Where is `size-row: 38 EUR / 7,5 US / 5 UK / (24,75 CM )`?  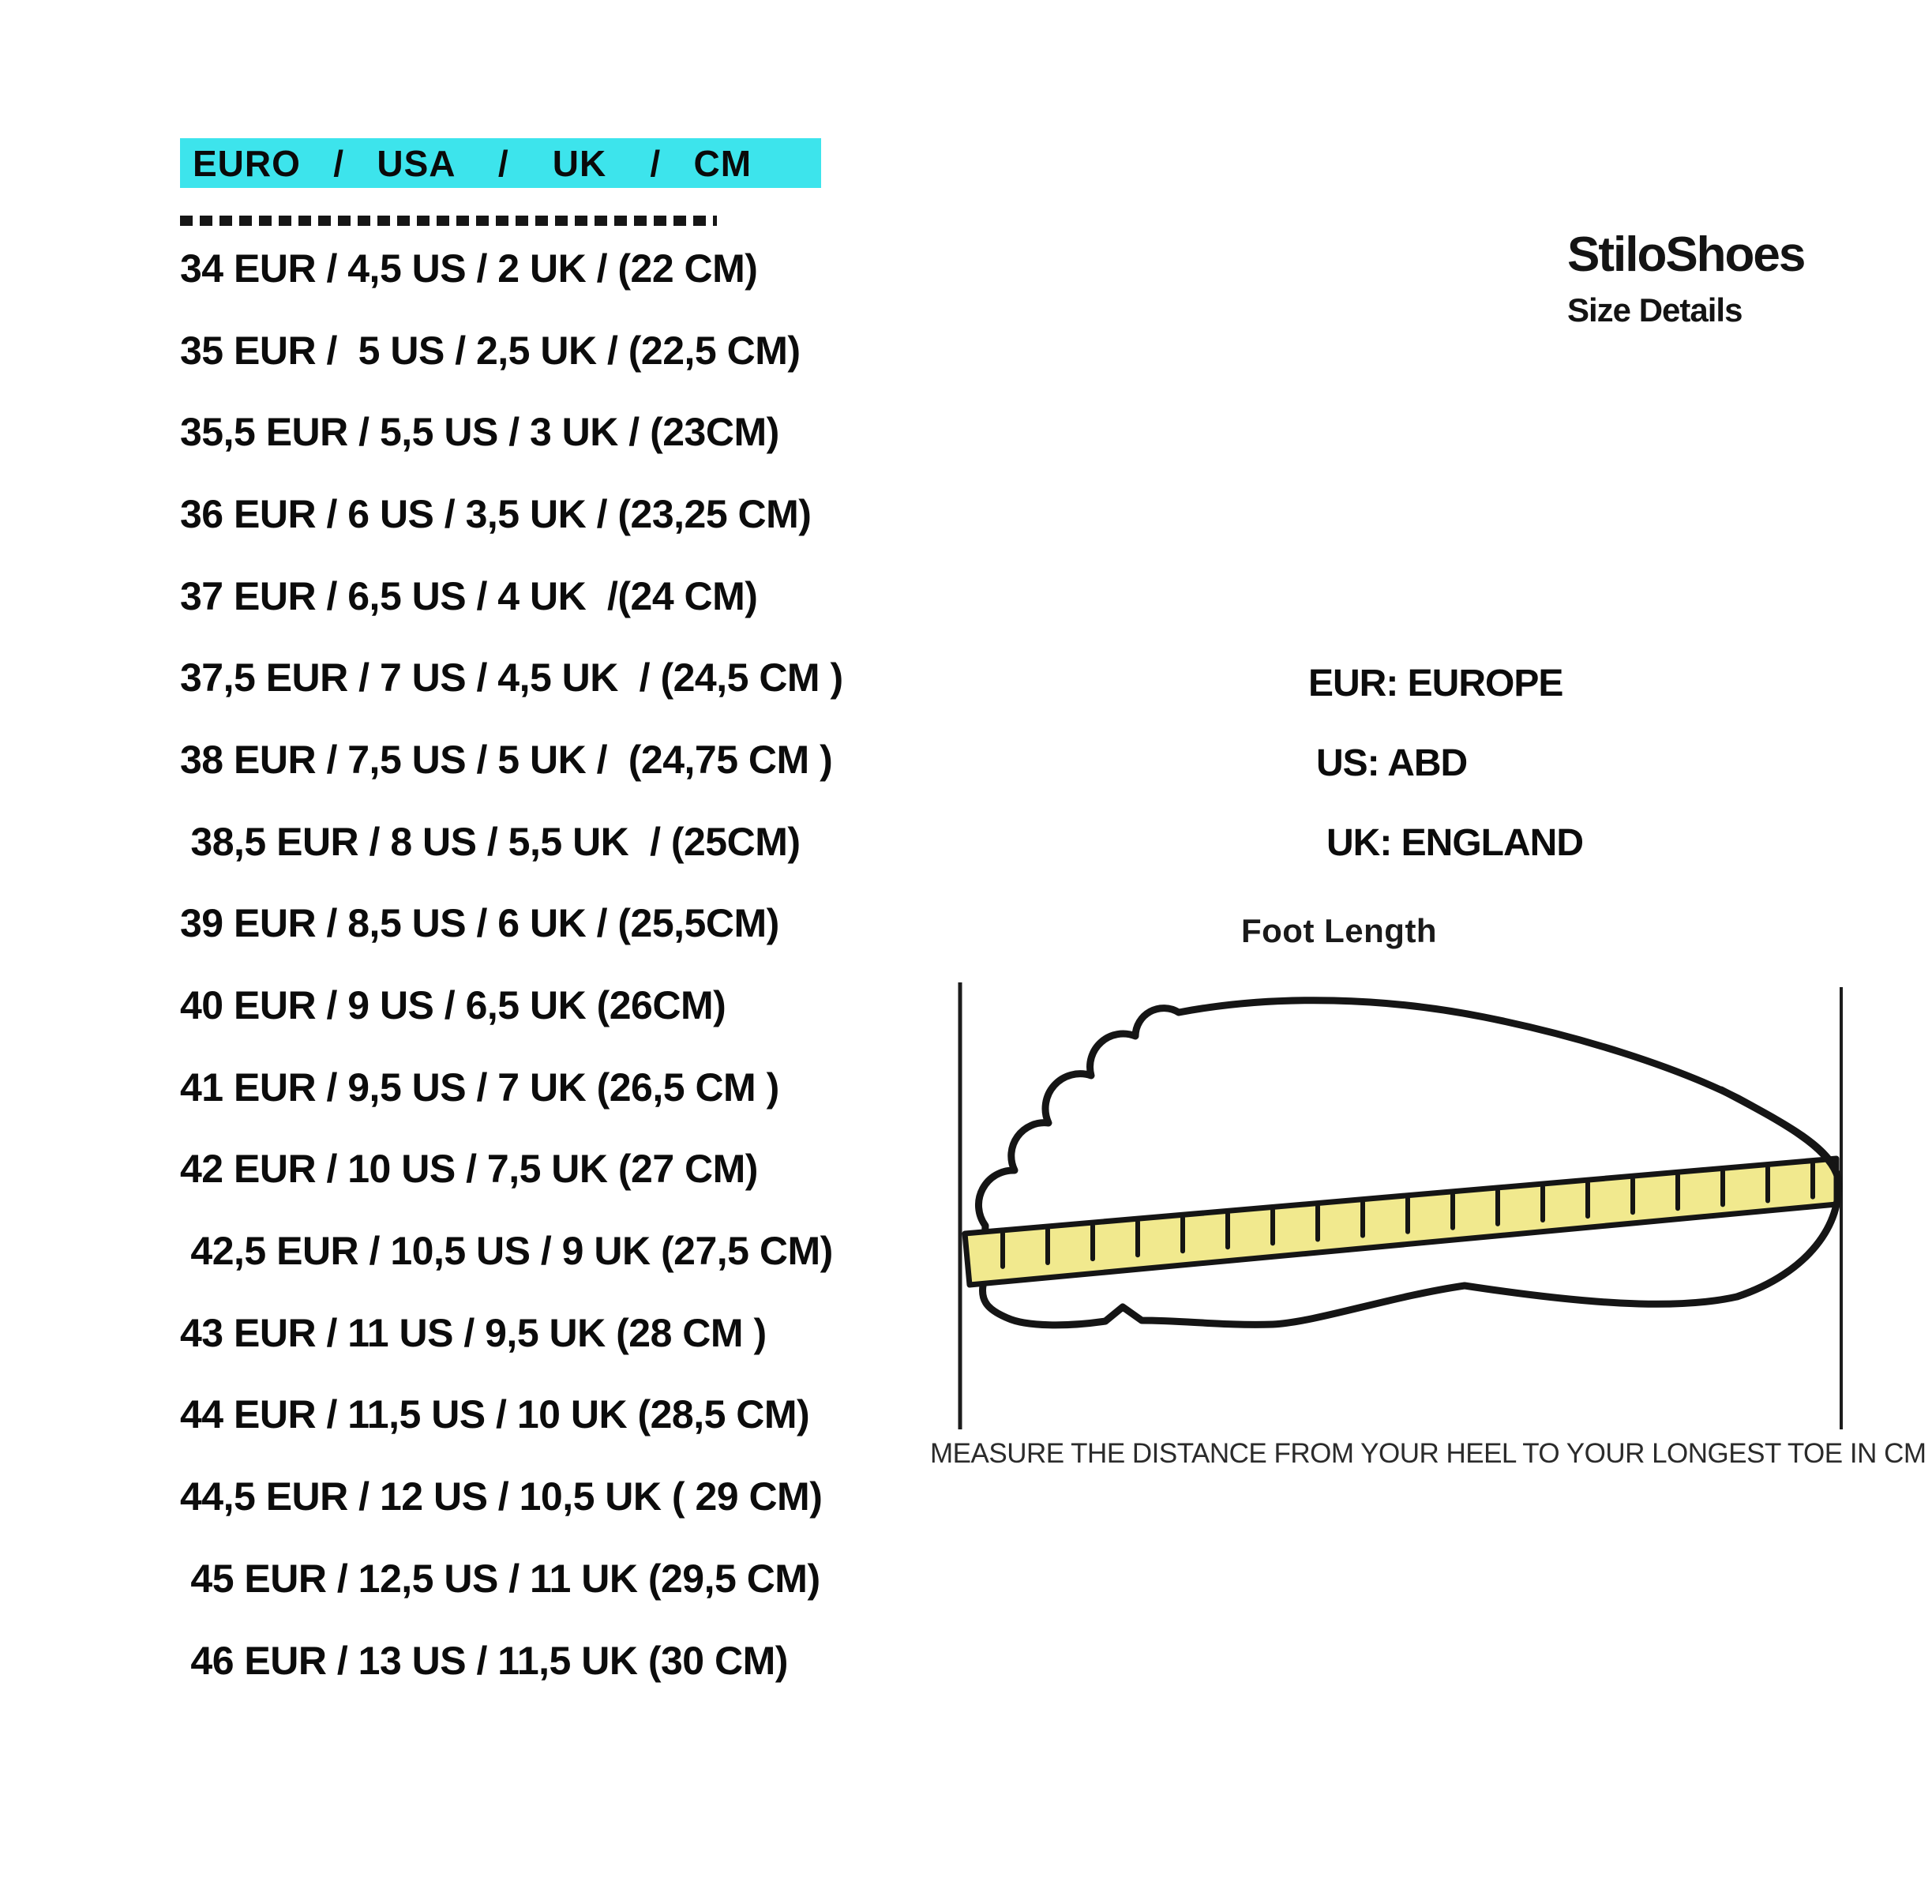
size-row: 38 EUR / 7,5 US / 5 UK / (24,75 CM ) is located at coordinates (506, 759).